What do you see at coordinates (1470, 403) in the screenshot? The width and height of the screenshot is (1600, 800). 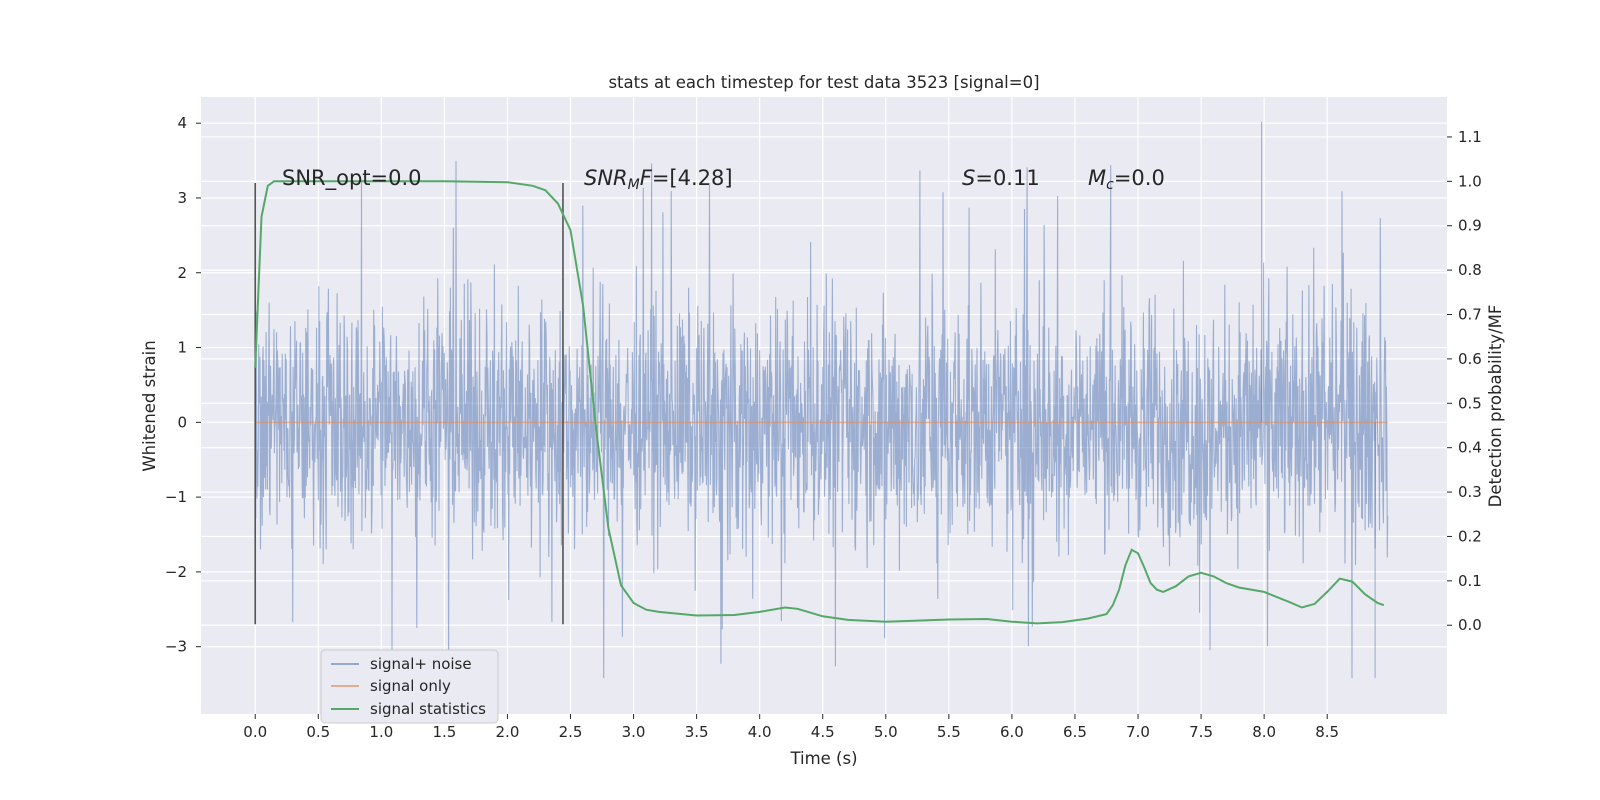 I see `y-right-tick-label: 0.5` at bounding box center [1470, 403].